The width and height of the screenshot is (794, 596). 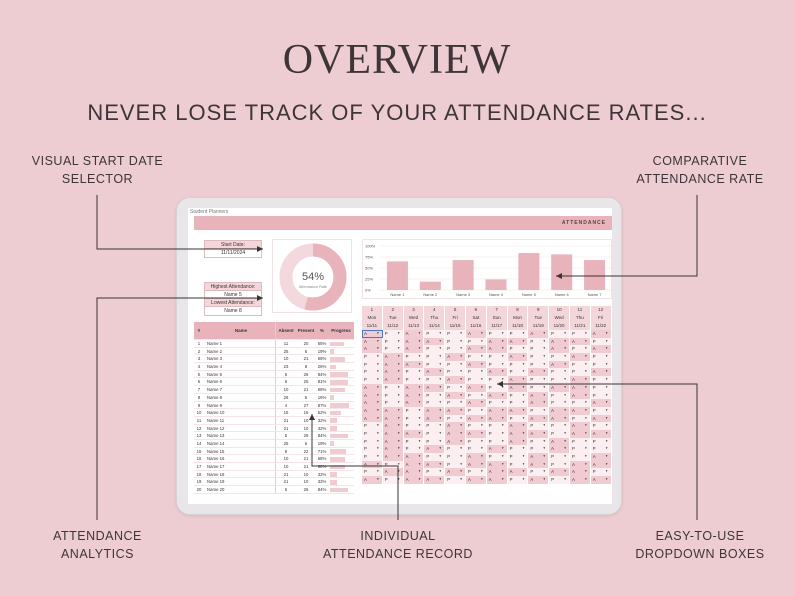 I want to click on student-name: Name 18, so click(x=240, y=474).